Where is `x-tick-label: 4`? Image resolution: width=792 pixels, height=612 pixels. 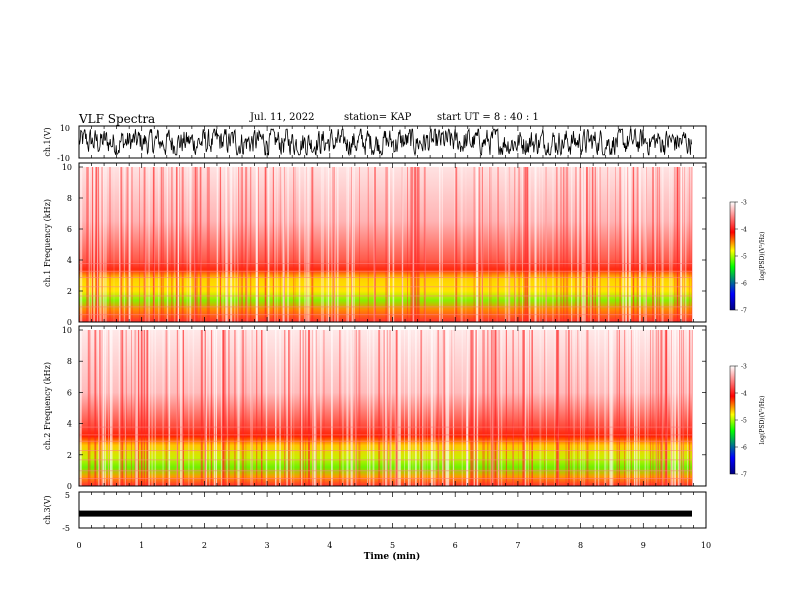
x-tick-label: 4 is located at coordinates (329, 545).